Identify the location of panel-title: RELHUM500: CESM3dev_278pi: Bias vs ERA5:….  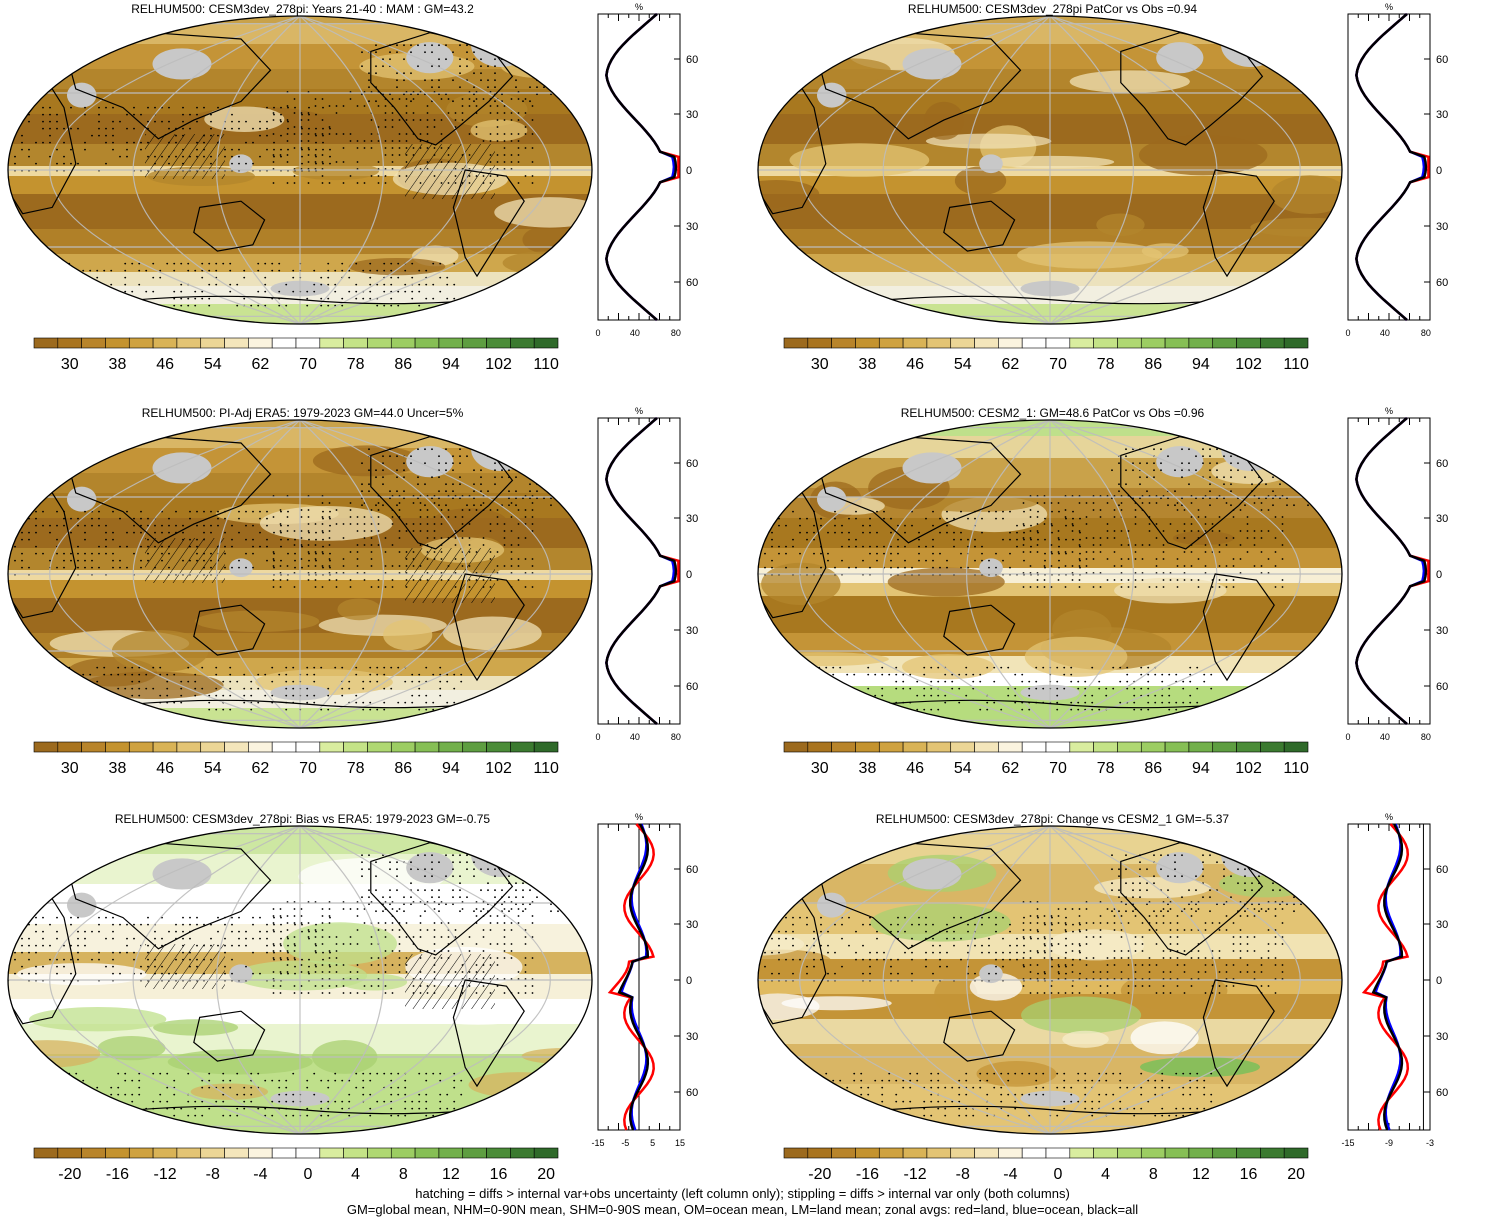
(302, 819).